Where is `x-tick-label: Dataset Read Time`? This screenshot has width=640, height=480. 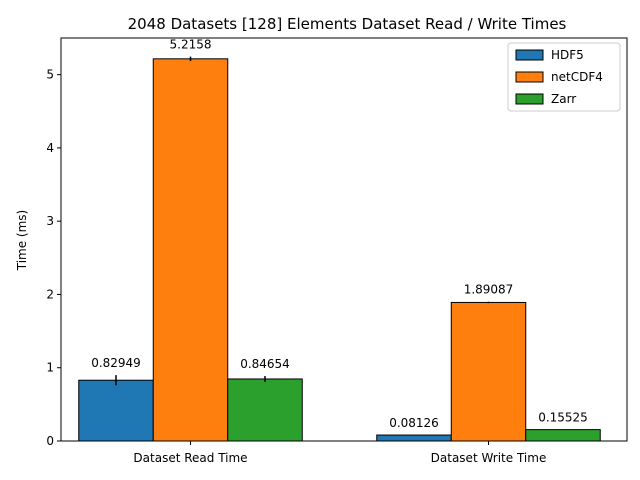
x-tick-label: Dataset Read Time is located at coordinates (190, 458).